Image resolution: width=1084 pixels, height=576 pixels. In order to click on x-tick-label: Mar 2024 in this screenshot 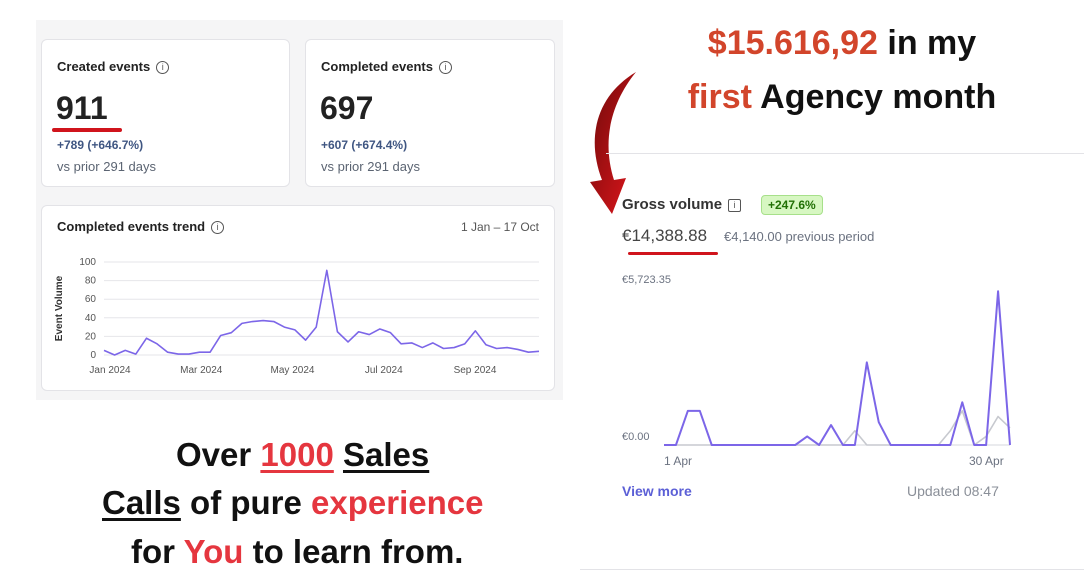, I will do `click(201, 370)`.